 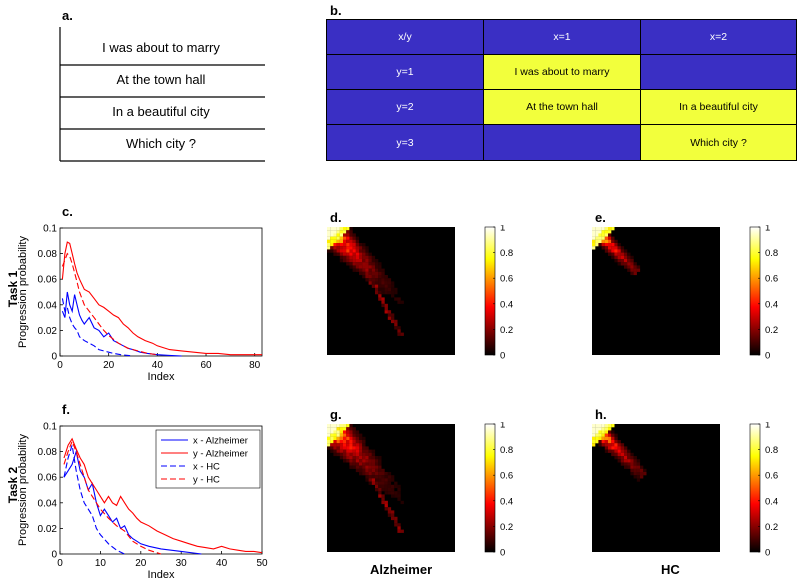 What do you see at coordinates (755, 291) in the screenshot?
I see `colorbar` at bounding box center [755, 291].